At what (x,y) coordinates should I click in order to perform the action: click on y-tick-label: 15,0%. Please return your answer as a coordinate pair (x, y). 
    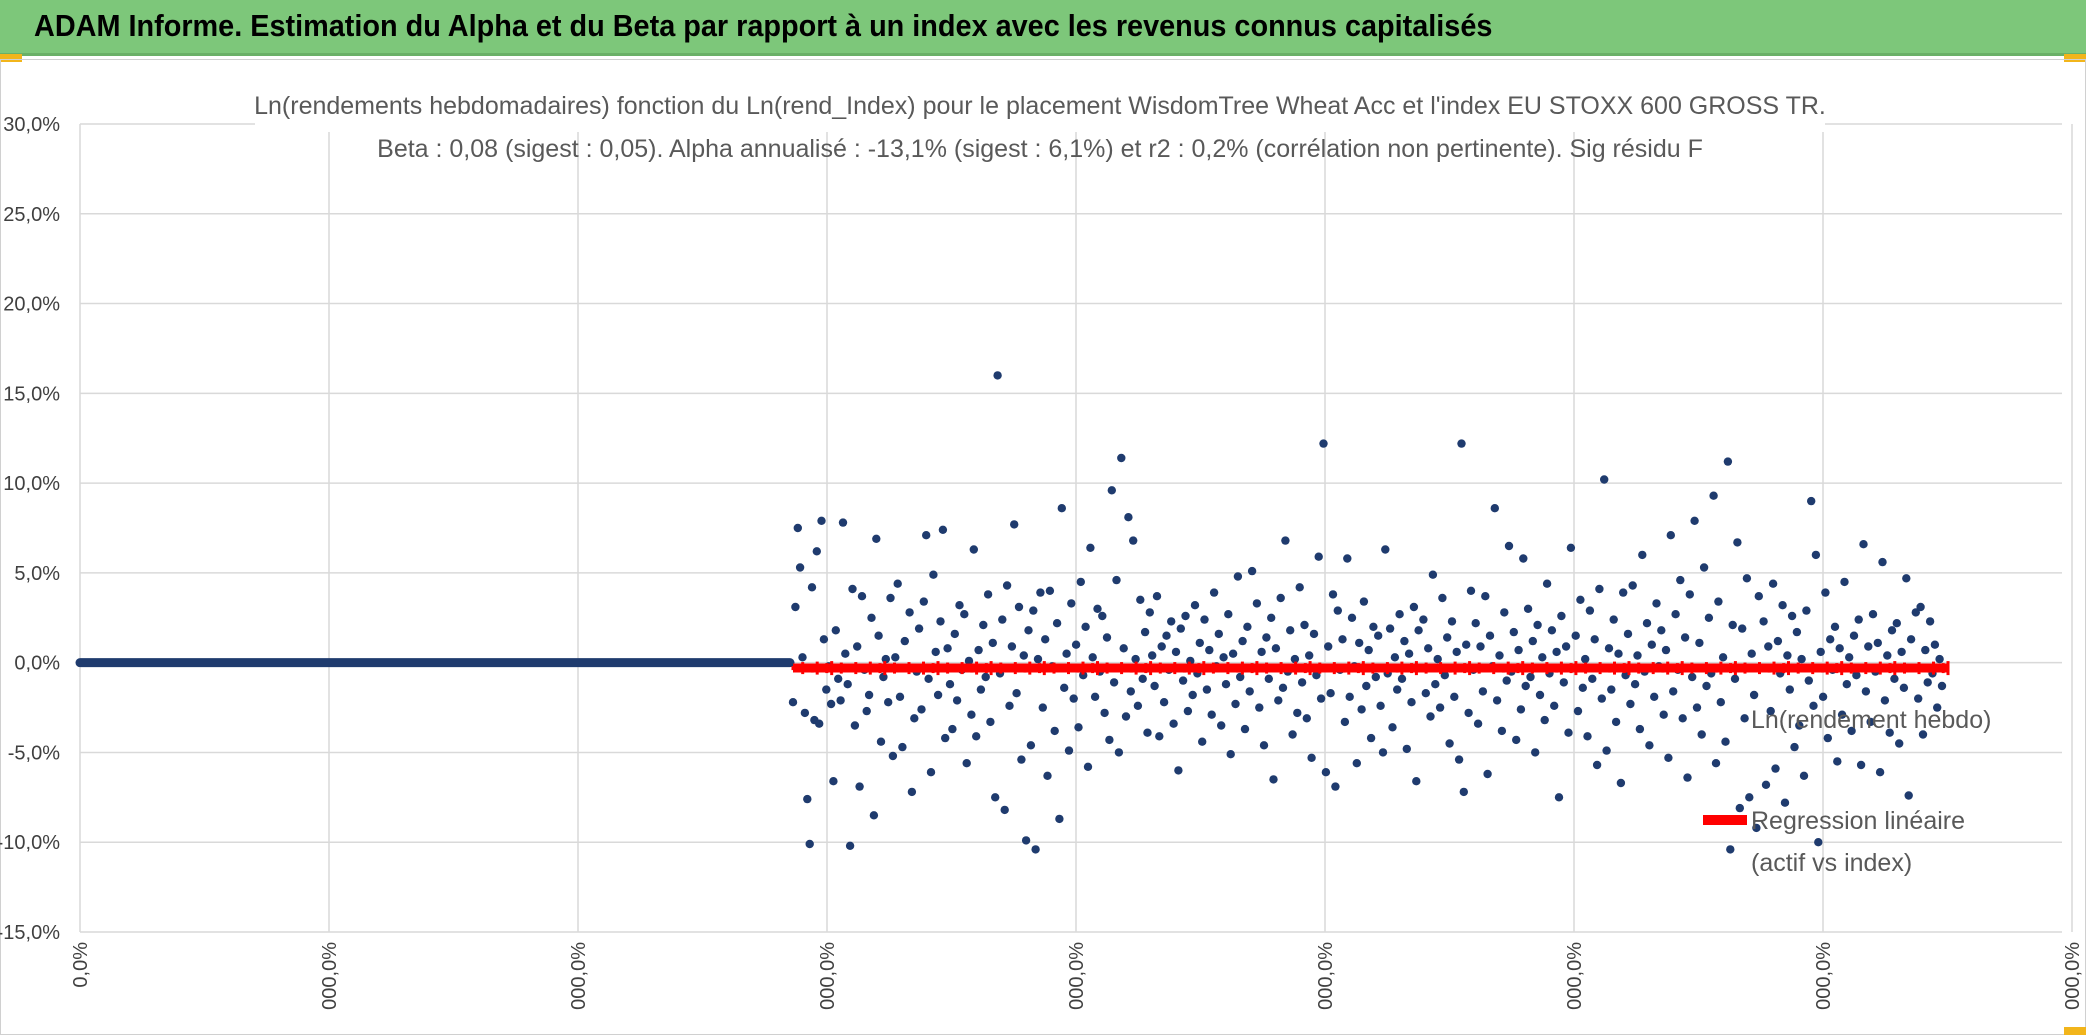
    Looking at the image, I should click on (31, 394).